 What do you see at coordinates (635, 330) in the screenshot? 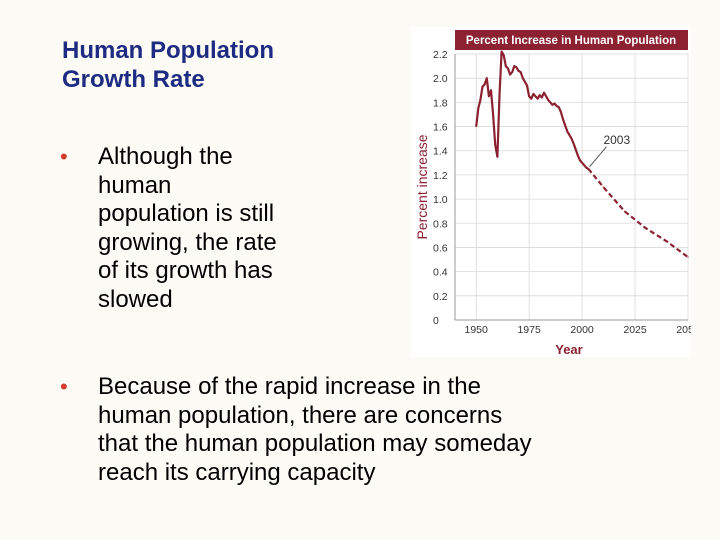
I see `x-tick-label: 2025` at bounding box center [635, 330].